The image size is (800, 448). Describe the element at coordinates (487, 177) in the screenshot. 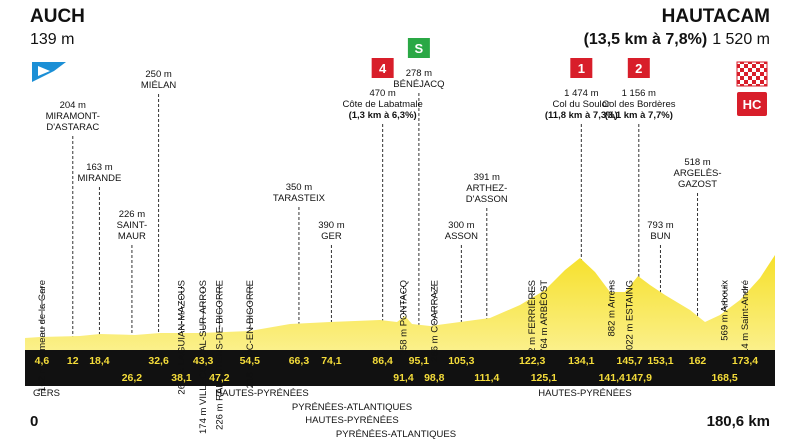

I see `waypoint-label: 391 m` at that location.